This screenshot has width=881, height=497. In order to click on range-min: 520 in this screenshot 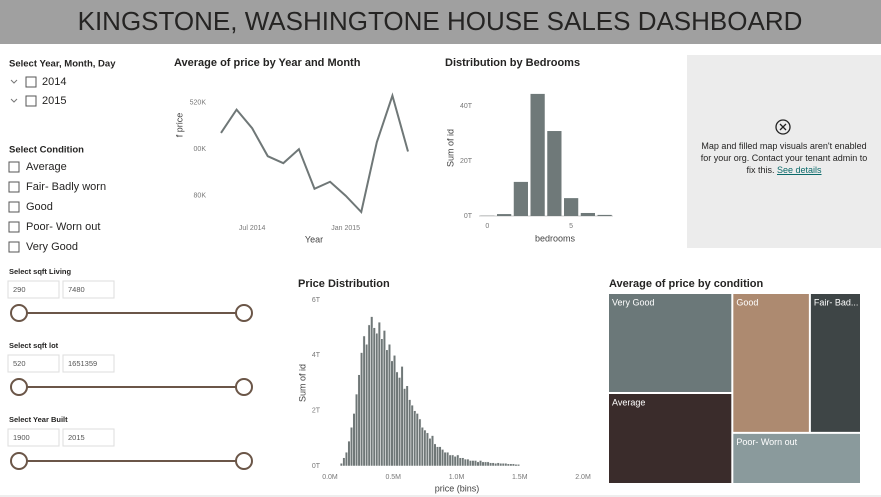, I will do `click(19, 363)`.